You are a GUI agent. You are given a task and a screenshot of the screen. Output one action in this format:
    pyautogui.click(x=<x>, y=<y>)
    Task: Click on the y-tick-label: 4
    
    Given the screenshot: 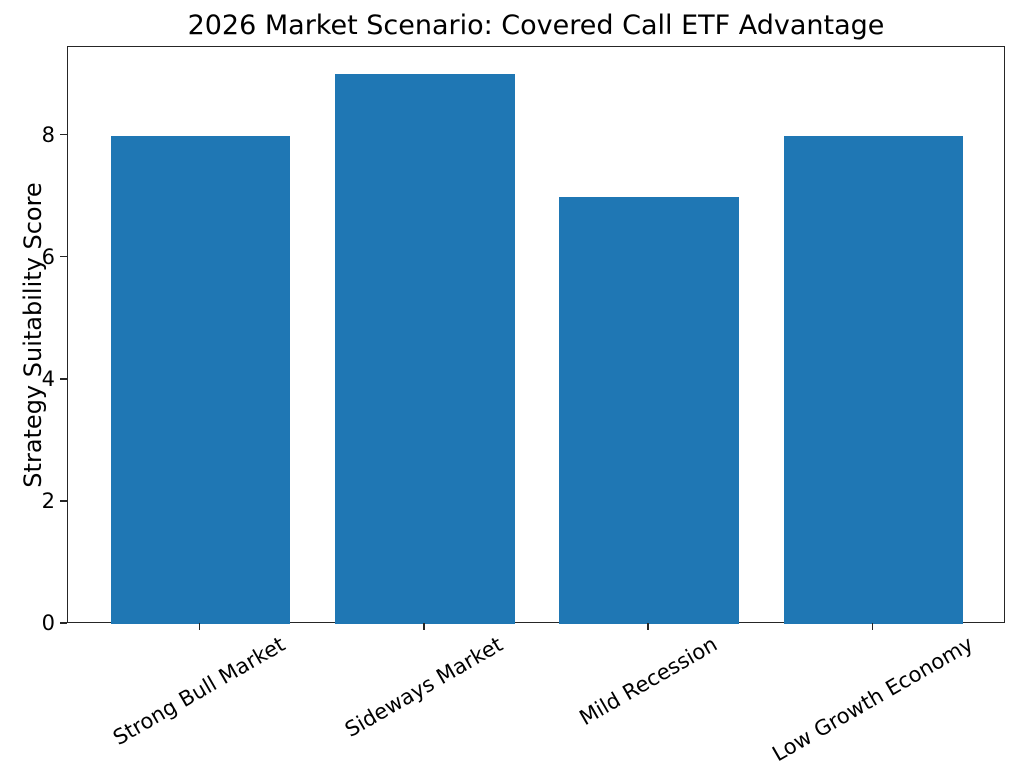 What is the action you would take?
    pyautogui.click(x=48, y=378)
    